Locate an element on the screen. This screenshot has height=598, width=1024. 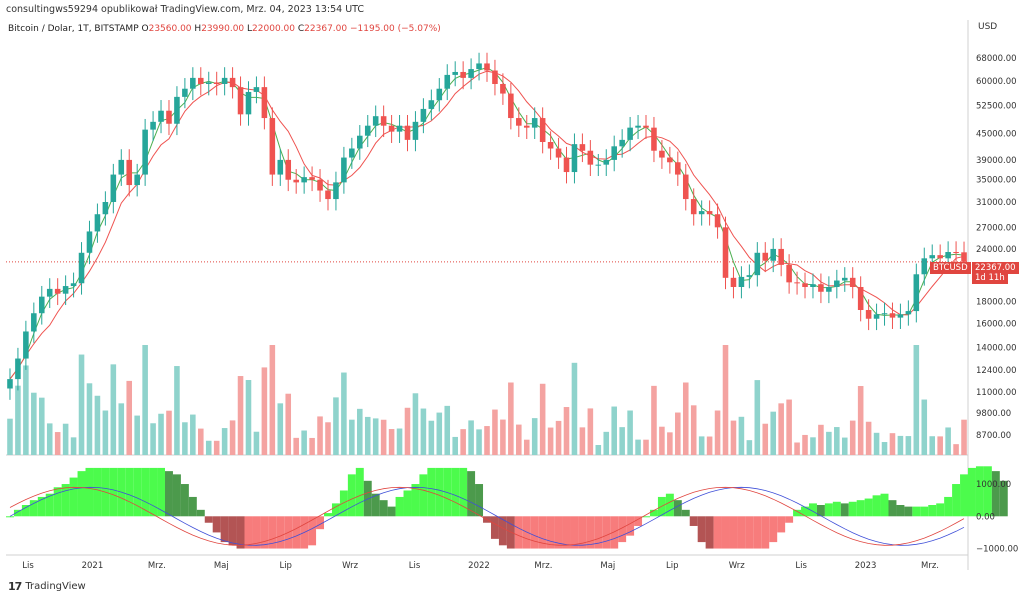
candle-countdown: 1d 11h is located at coordinates (990, 278).